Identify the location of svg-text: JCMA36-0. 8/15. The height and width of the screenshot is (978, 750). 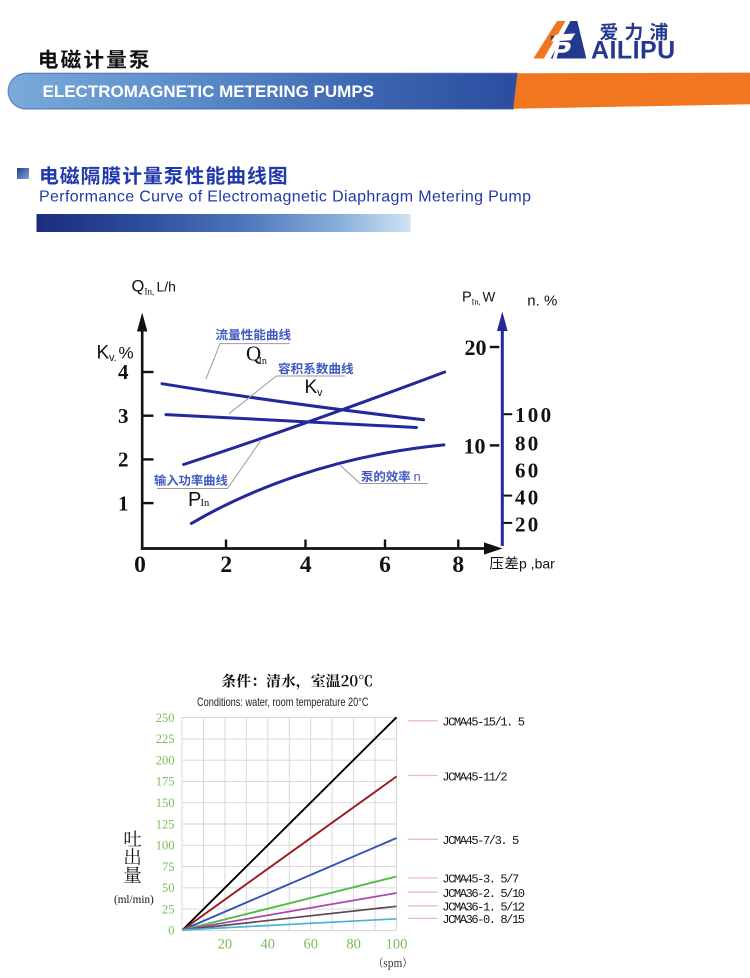
(483, 920).